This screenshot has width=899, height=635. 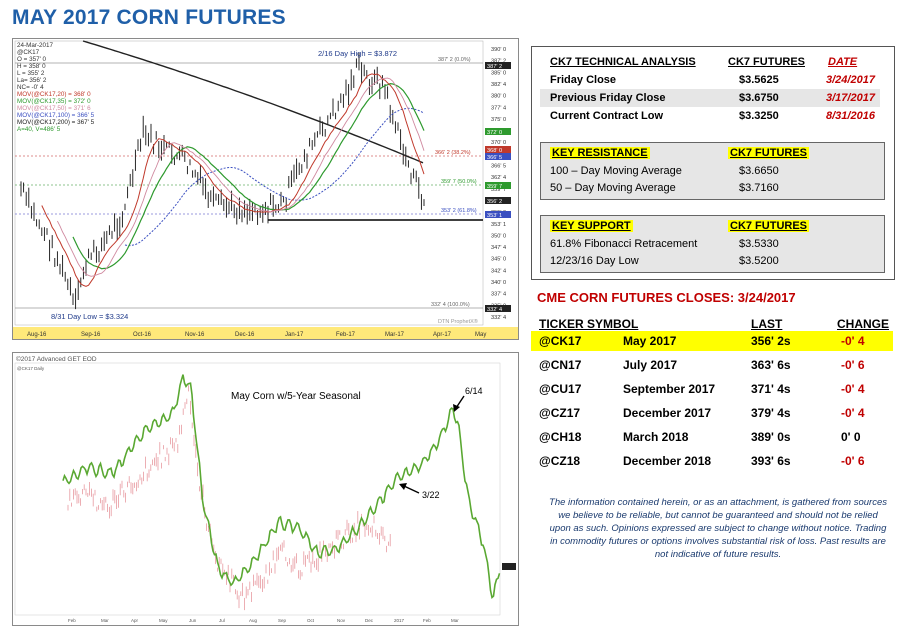 I want to click on now-annotation: 3/22, so click(x=431, y=495).